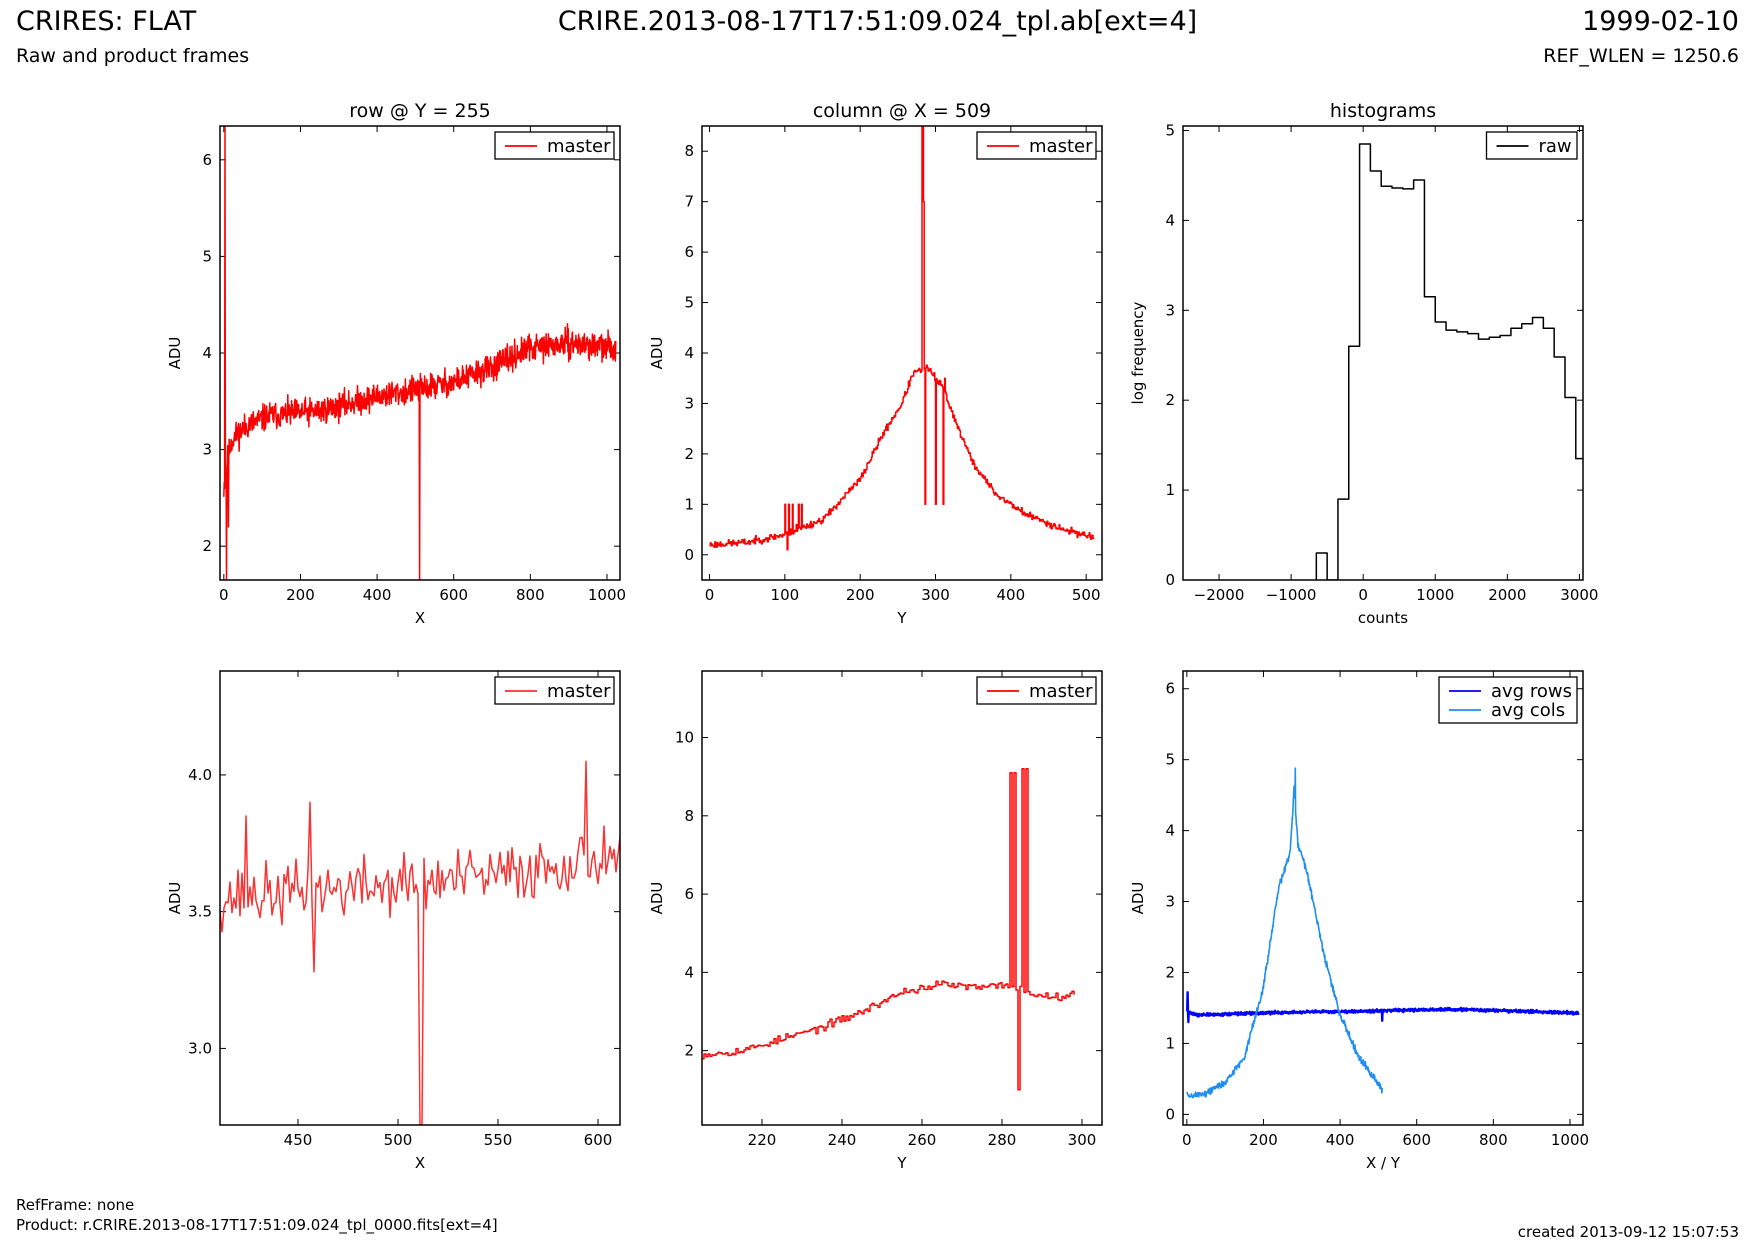  Describe the element at coordinates (684, 738) in the screenshot. I see `y-tick-label: 10` at that location.